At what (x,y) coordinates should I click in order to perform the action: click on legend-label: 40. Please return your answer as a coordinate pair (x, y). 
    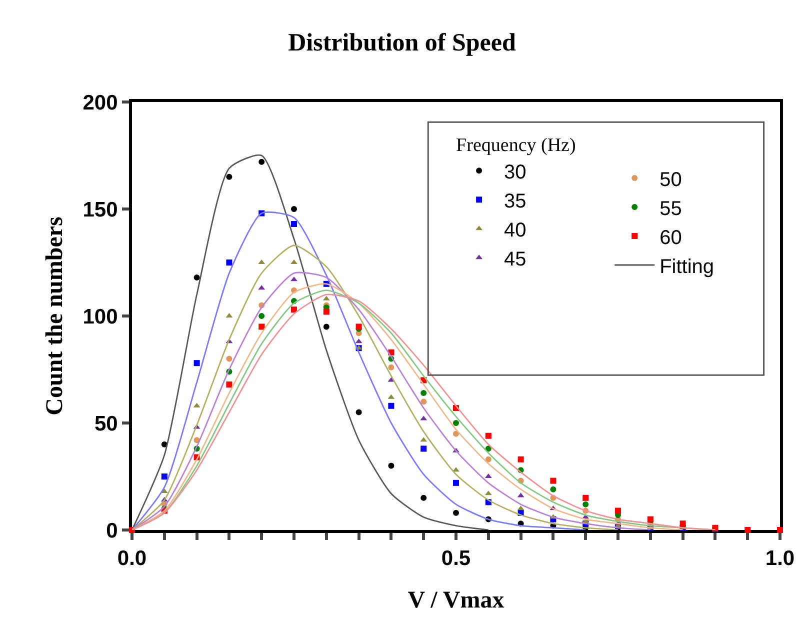
    Looking at the image, I should click on (515, 230).